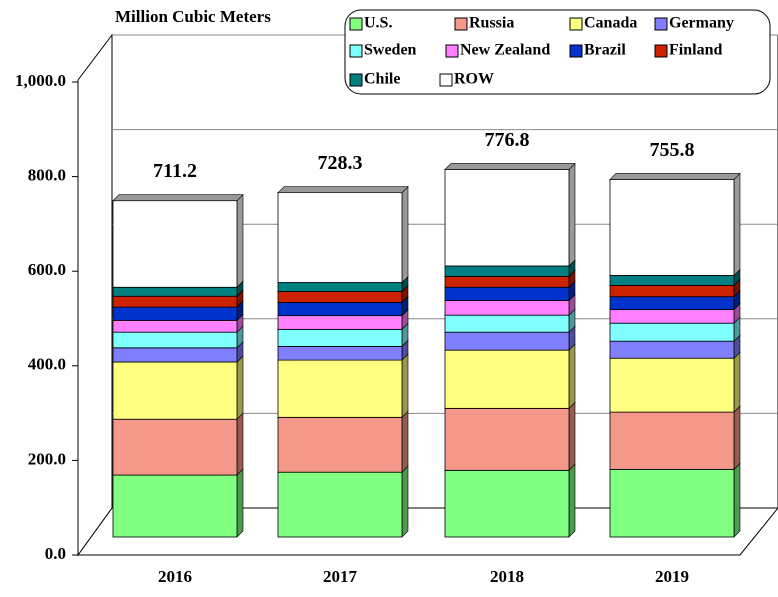 This screenshot has width=778, height=597. What do you see at coordinates (95, 295) in the screenshot?
I see `side-wall` at bounding box center [95, 295].